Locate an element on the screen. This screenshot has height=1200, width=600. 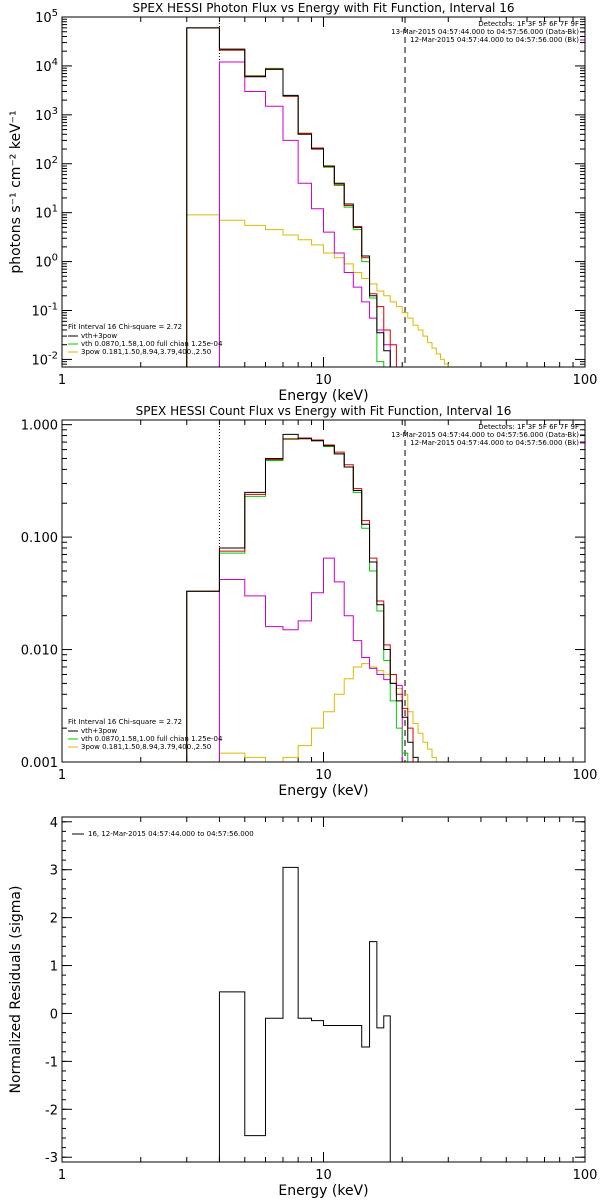
y-tick-label: 10⁻¹ is located at coordinates (44, 311).